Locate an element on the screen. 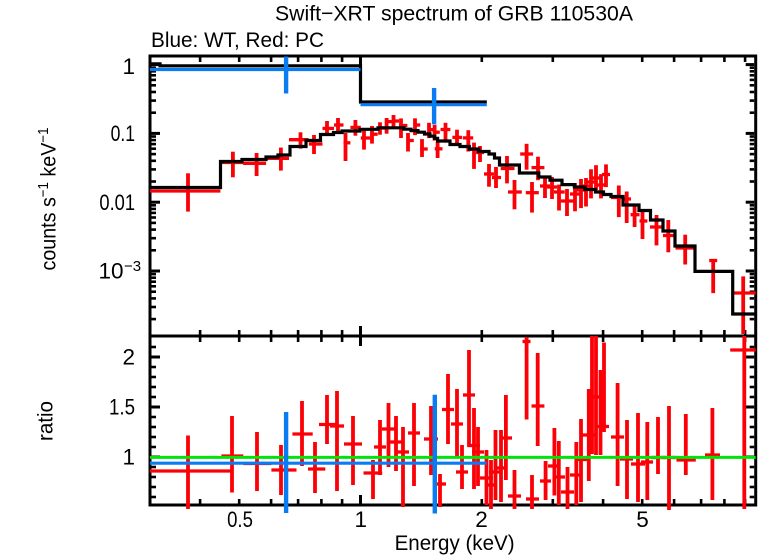 The width and height of the screenshot is (758, 556). svg-text: 0.1 is located at coordinates (123, 133).